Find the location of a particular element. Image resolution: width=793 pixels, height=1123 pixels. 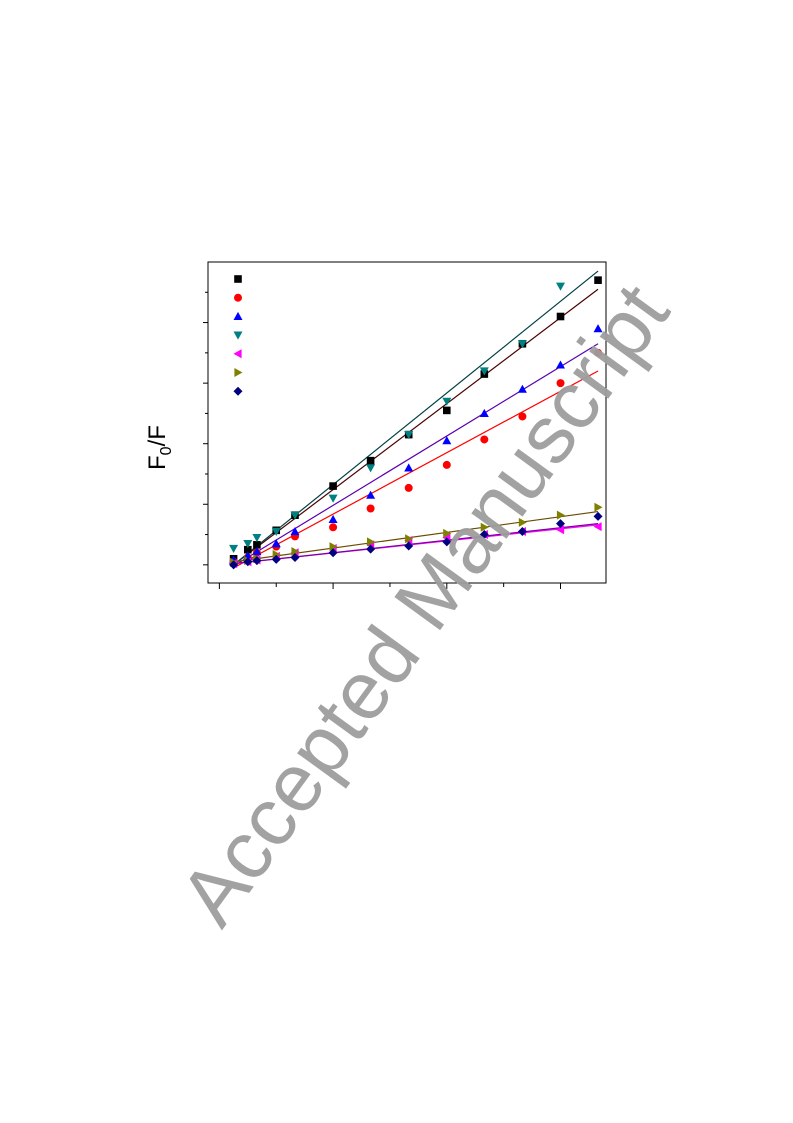

plot-frame is located at coordinates (407, 422).